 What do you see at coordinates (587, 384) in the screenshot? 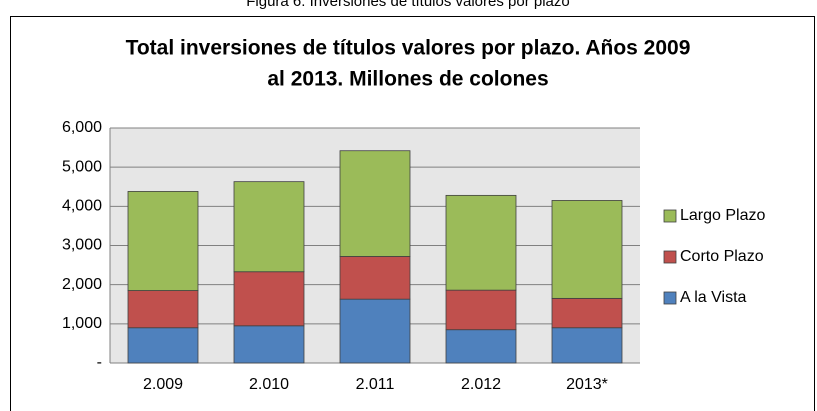
I see `x-tick-label: 2013*` at bounding box center [587, 384].